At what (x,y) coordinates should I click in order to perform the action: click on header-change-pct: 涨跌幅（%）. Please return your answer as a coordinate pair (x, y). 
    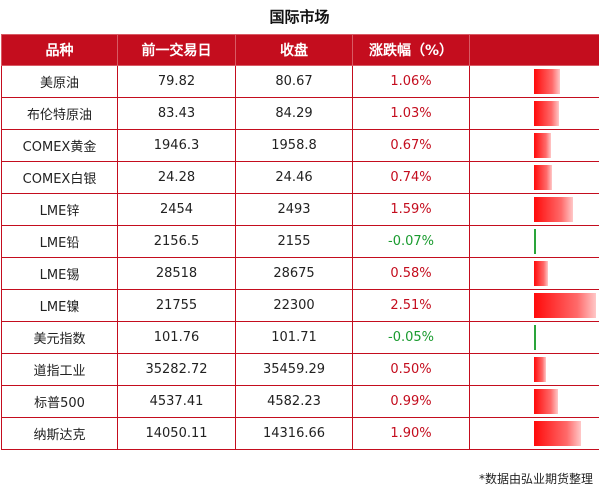
    Looking at the image, I should click on (411, 50).